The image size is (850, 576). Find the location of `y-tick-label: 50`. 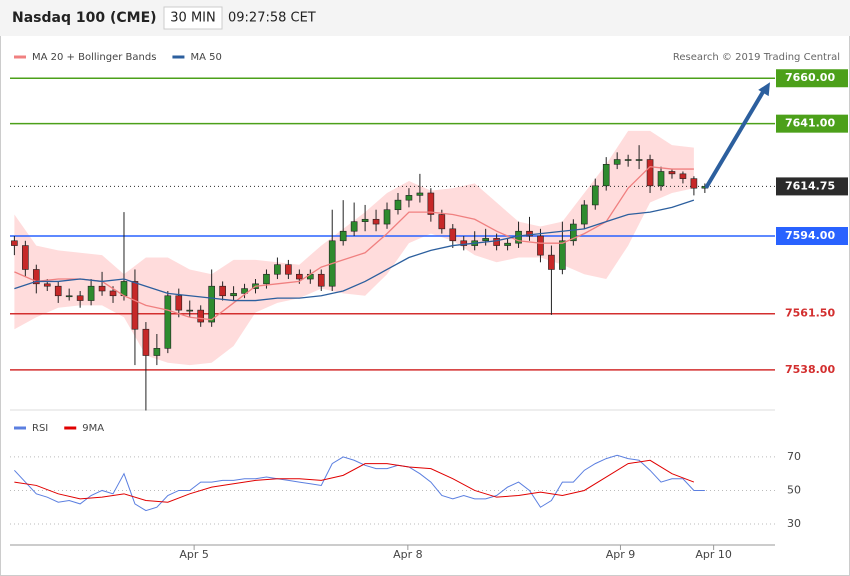

y-tick-label: 50 is located at coordinates (794, 489).